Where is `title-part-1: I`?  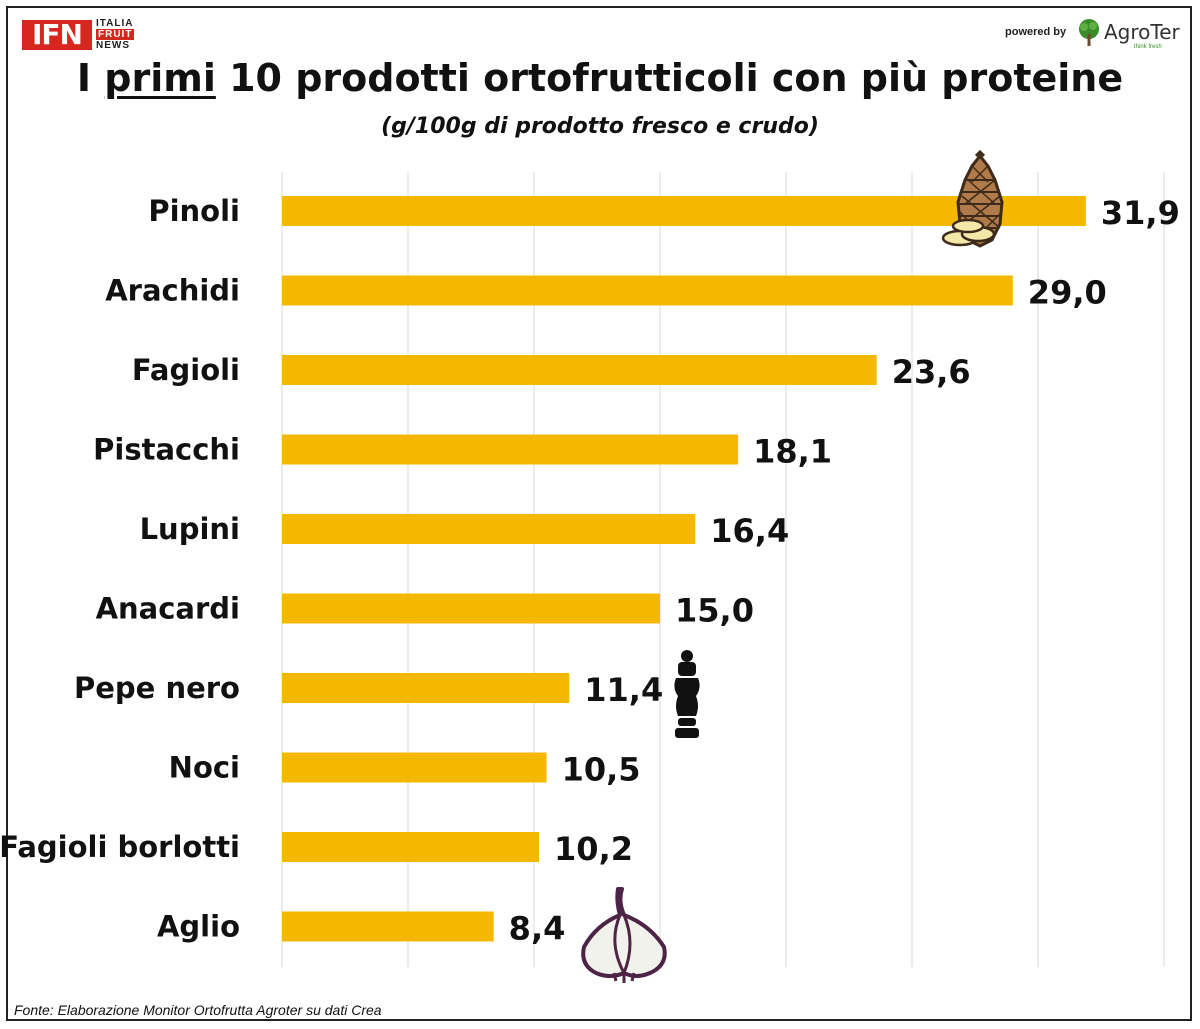
title-part-1: I is located at coordinates (90, 78).